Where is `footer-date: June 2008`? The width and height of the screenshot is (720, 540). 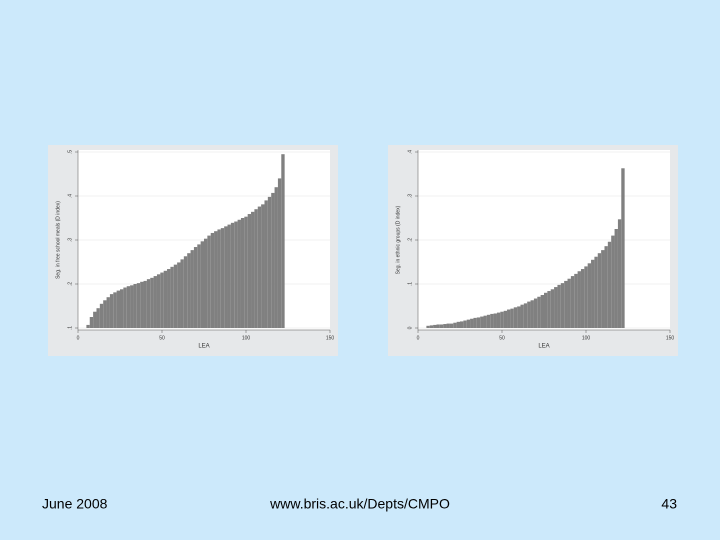 footer-date: June 2008 is located at coordinates (75, 504).